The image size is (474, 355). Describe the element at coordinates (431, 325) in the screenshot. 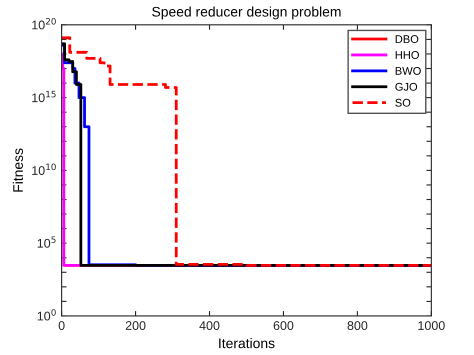

I see `x-tick-label: 1000` at that location.